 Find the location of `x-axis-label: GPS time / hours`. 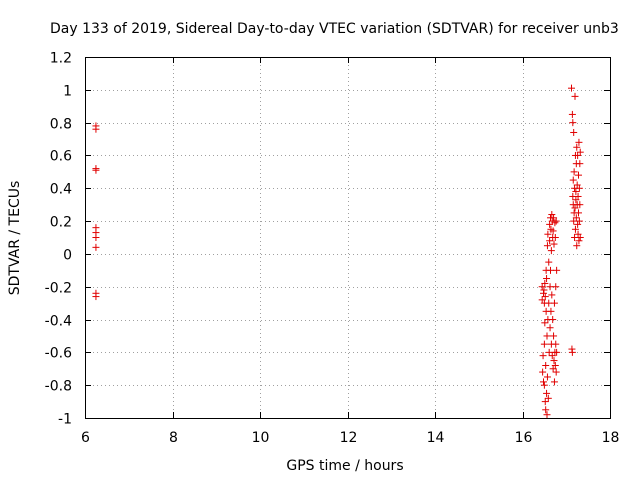

x-axis-label: GPS time / hours is located at coordinates (344, 466).